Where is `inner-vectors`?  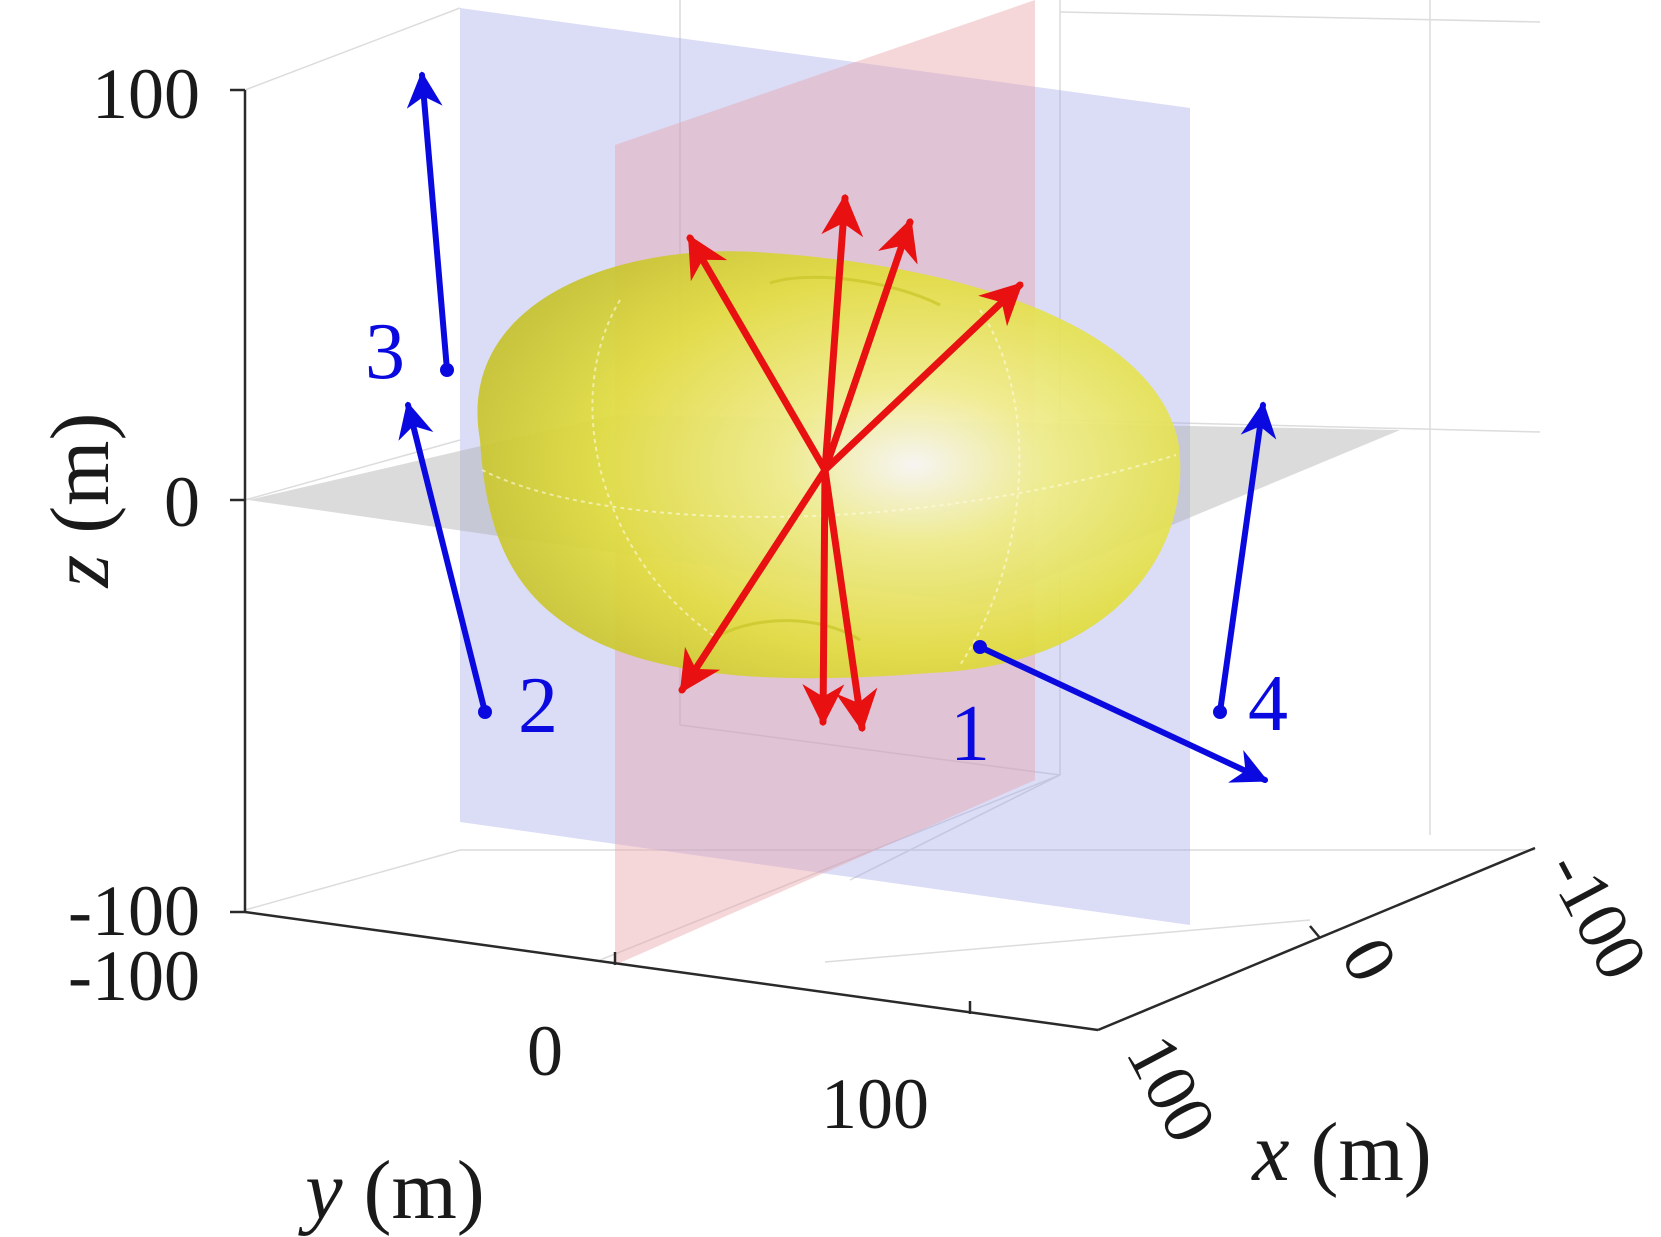
inner-vectors is located at coordinates (851, 463).